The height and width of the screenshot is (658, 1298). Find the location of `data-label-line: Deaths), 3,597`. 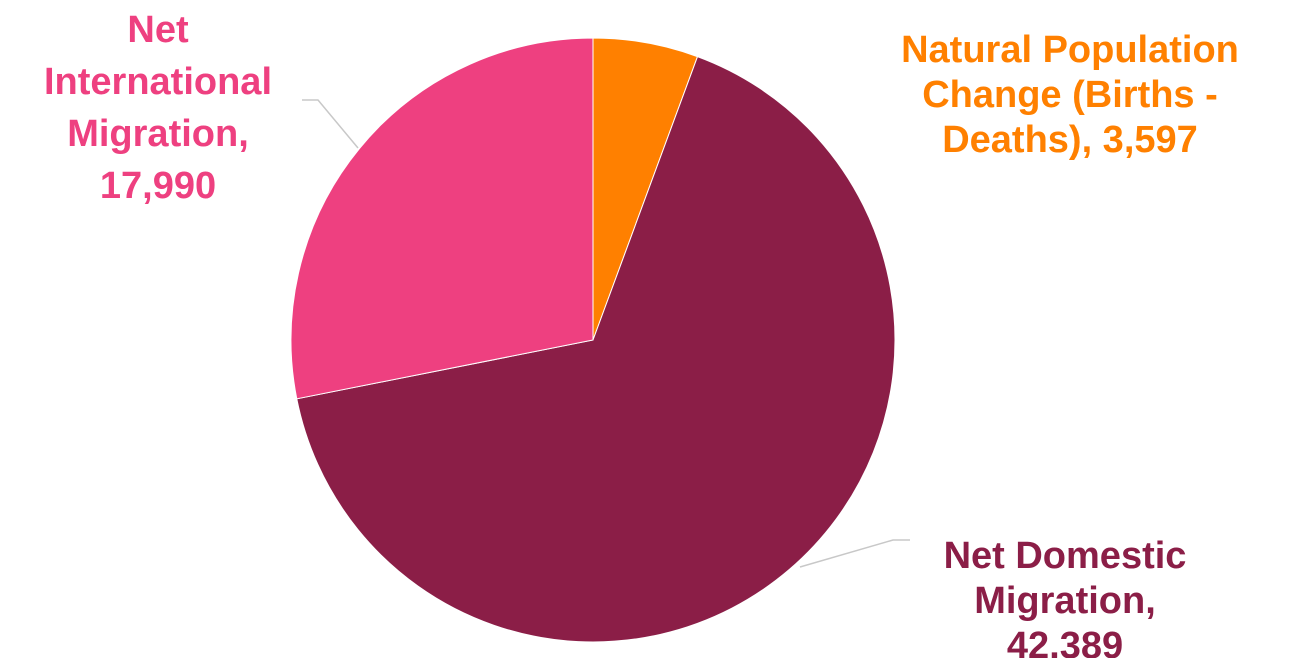

data-label-line: Deaths), 3,597 is located at coordinates (1070, 140).